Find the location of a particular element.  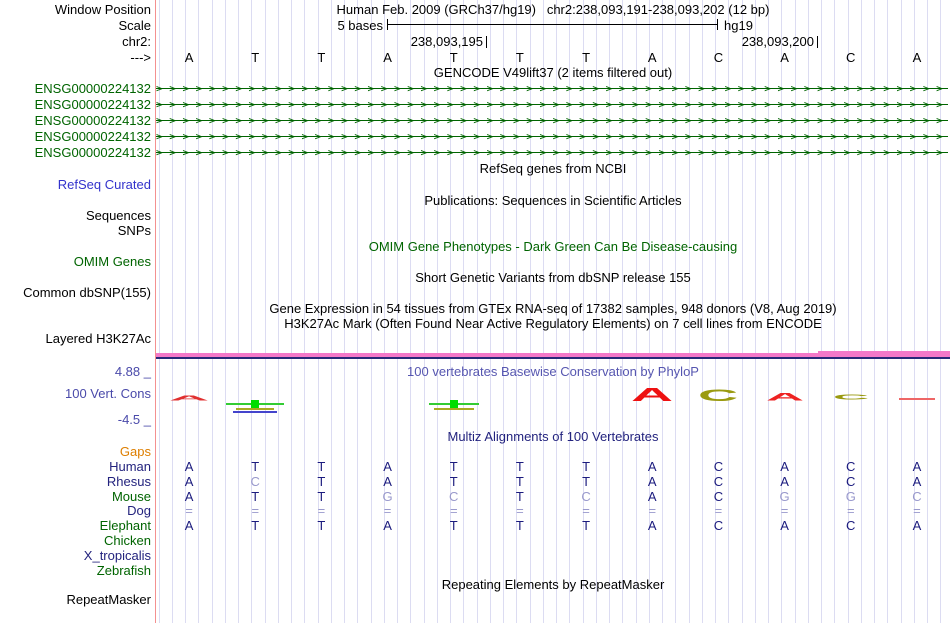

repeatmasker-track-title: Repeating Elements by RepeatMasker is located at coordinates (553, 584).